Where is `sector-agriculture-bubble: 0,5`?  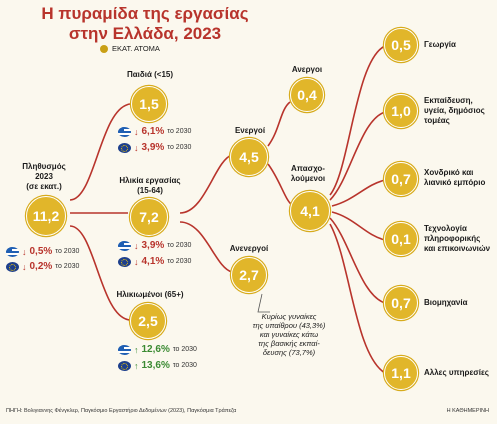
sector-agriculture-bubble: 0,5 is located at coordinates (401, 45).